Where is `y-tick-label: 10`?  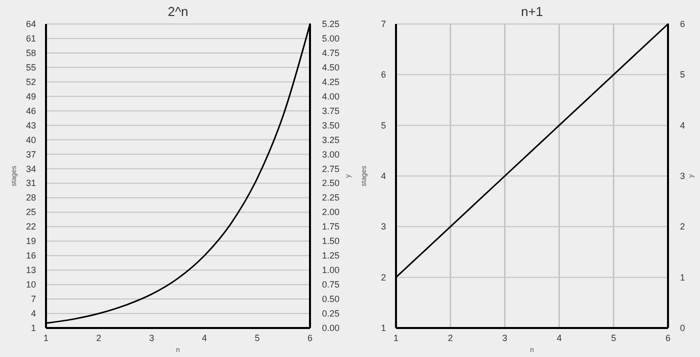 y-tick-label: 10 is located at coordinates (31, 285).